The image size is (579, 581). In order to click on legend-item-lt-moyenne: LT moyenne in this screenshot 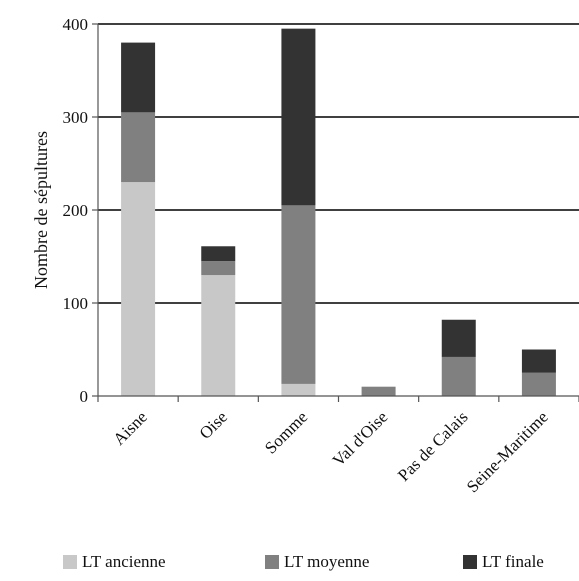, I will do `click(317, 562)`.